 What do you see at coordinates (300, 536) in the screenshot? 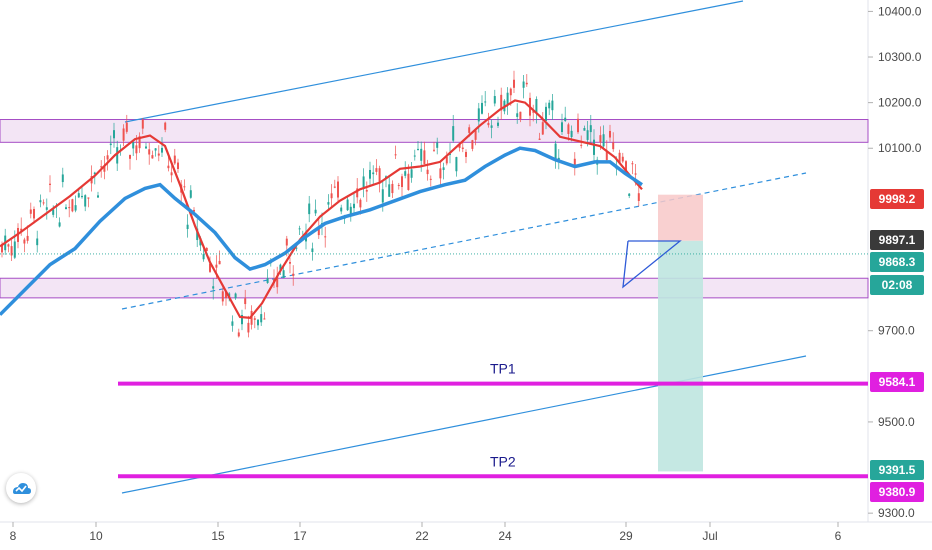
I see `time-tick-label: 17` at bounding box center [300, 536].